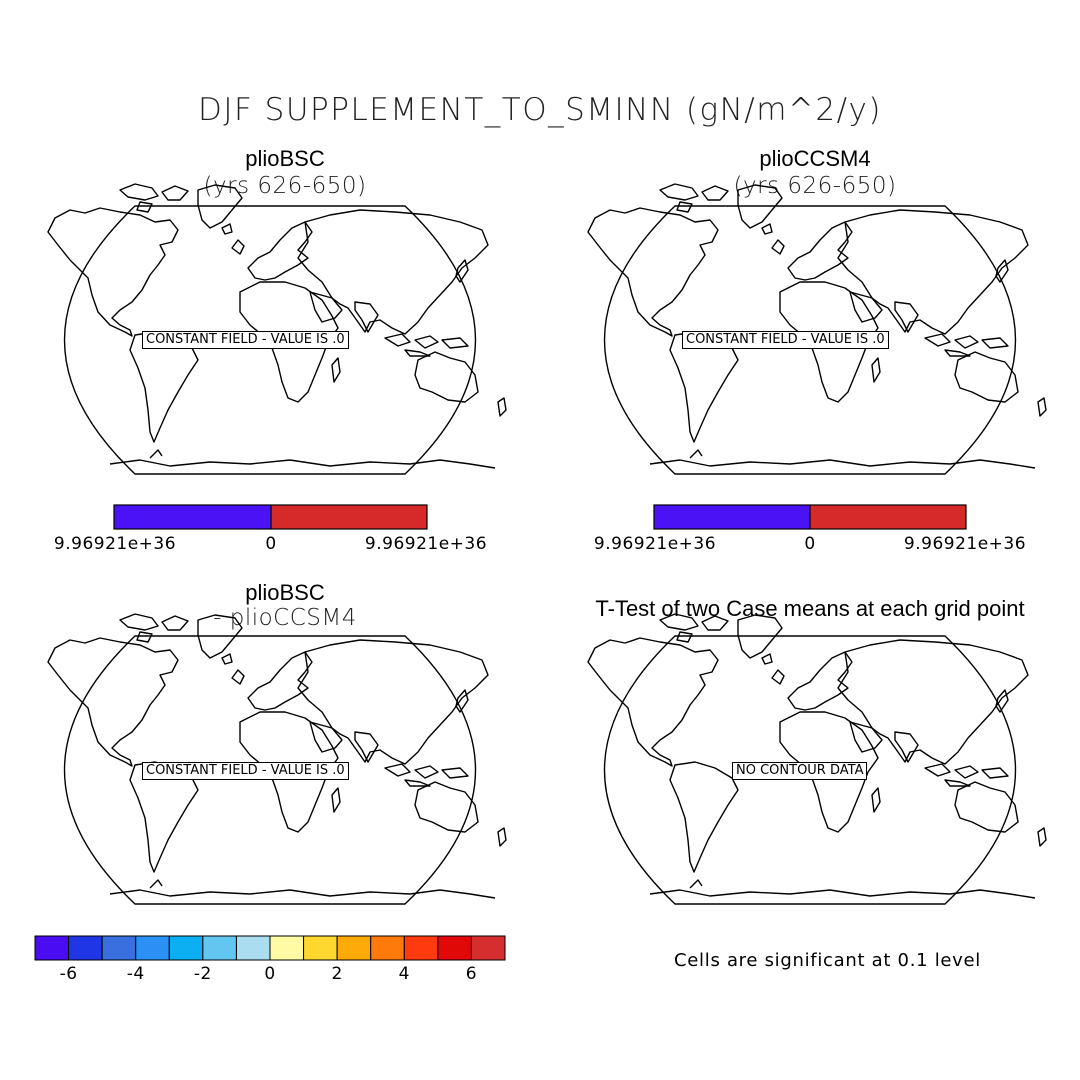 The height and width of the screenshot is (1080, 1080). I want to click on colorbar-difference-tick-label: 2, so click(337, 974).